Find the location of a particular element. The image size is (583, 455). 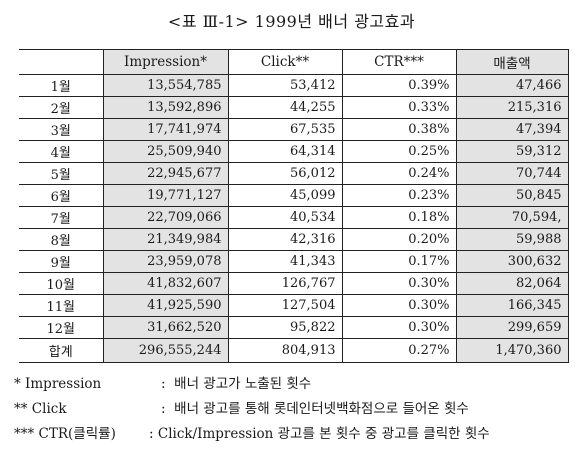

click-cell: 95,822 is located at coordinates (285, 327).